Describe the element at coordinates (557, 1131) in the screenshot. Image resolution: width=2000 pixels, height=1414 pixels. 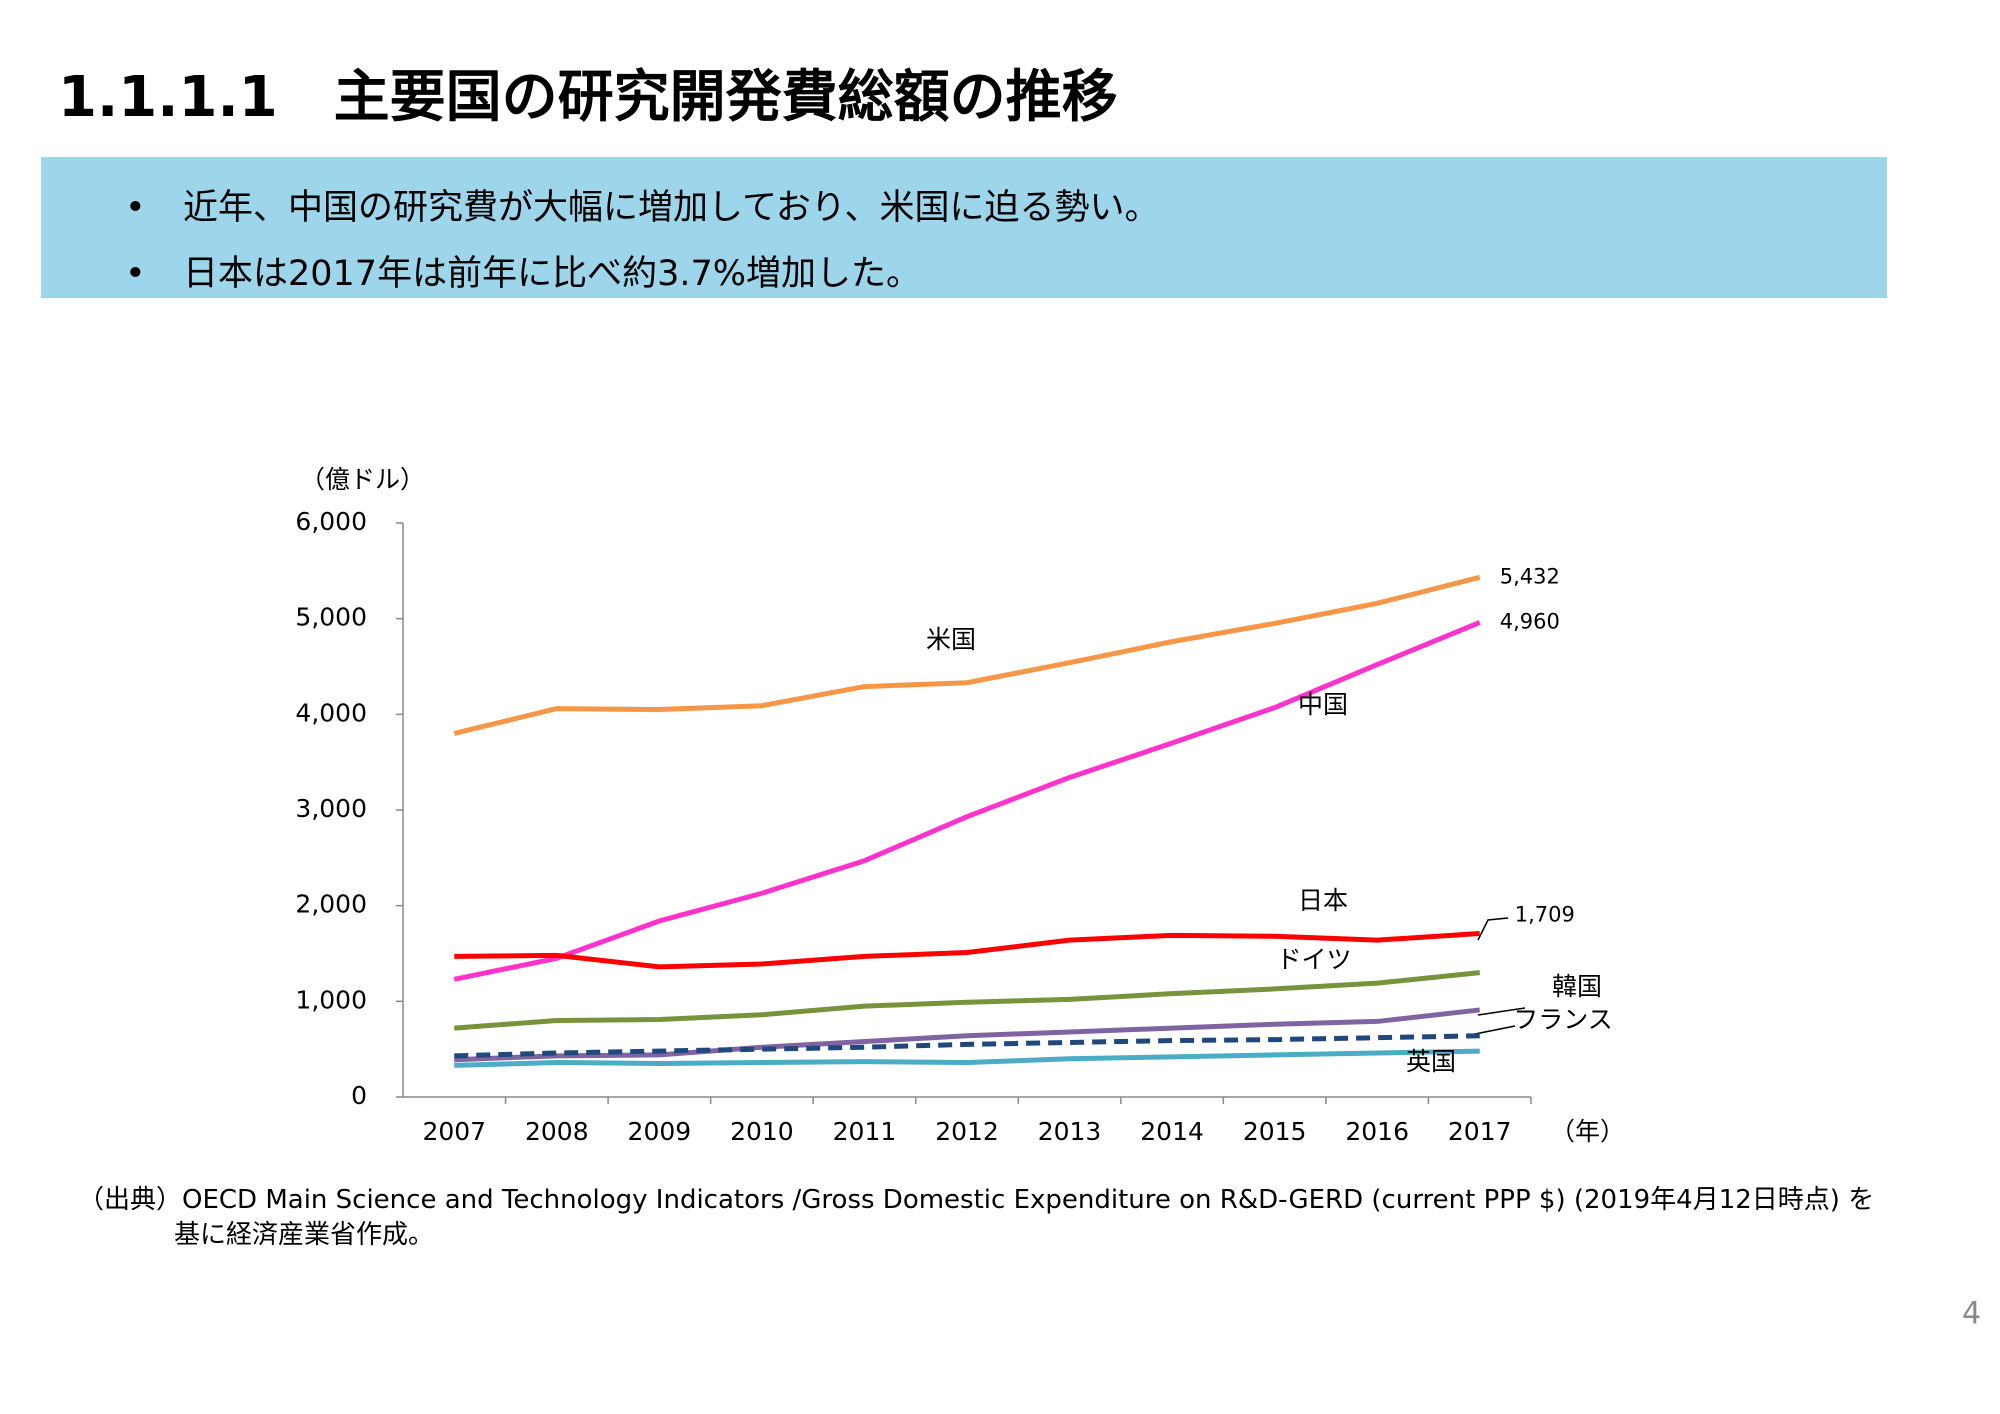
I see `x-tick-label: 2008` at that location.